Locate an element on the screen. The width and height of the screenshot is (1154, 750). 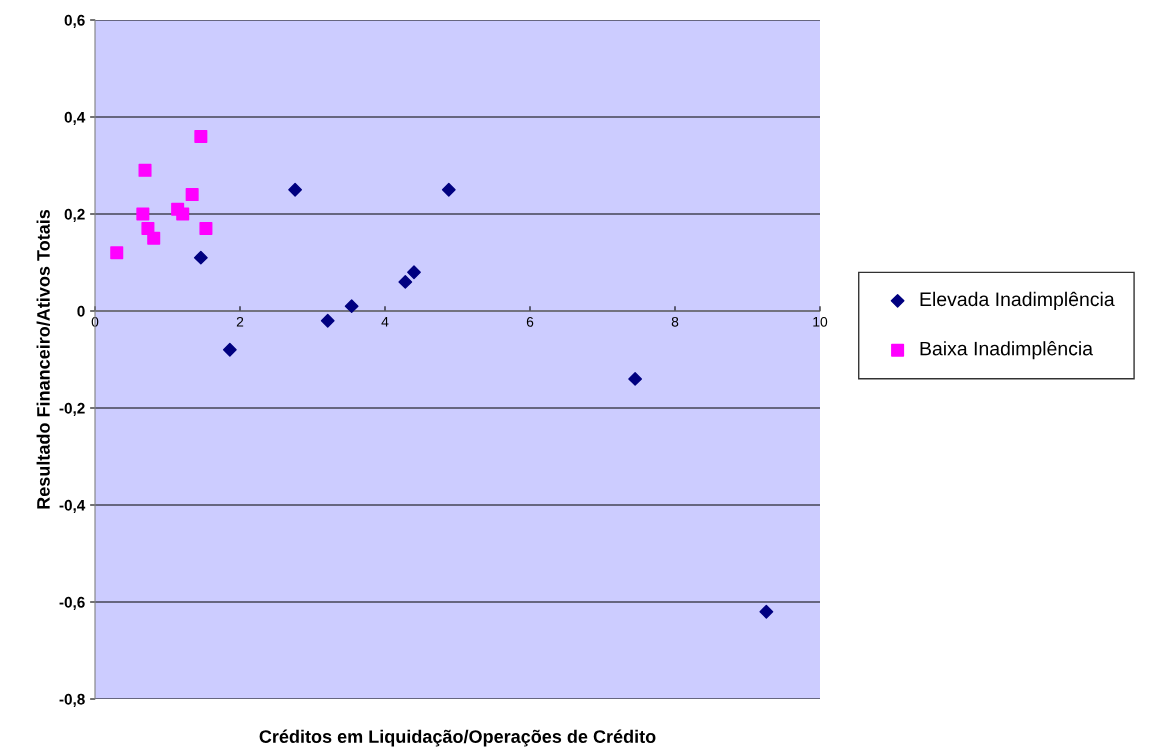
x-tick-label: 4 is located at coordinates (385, 322).